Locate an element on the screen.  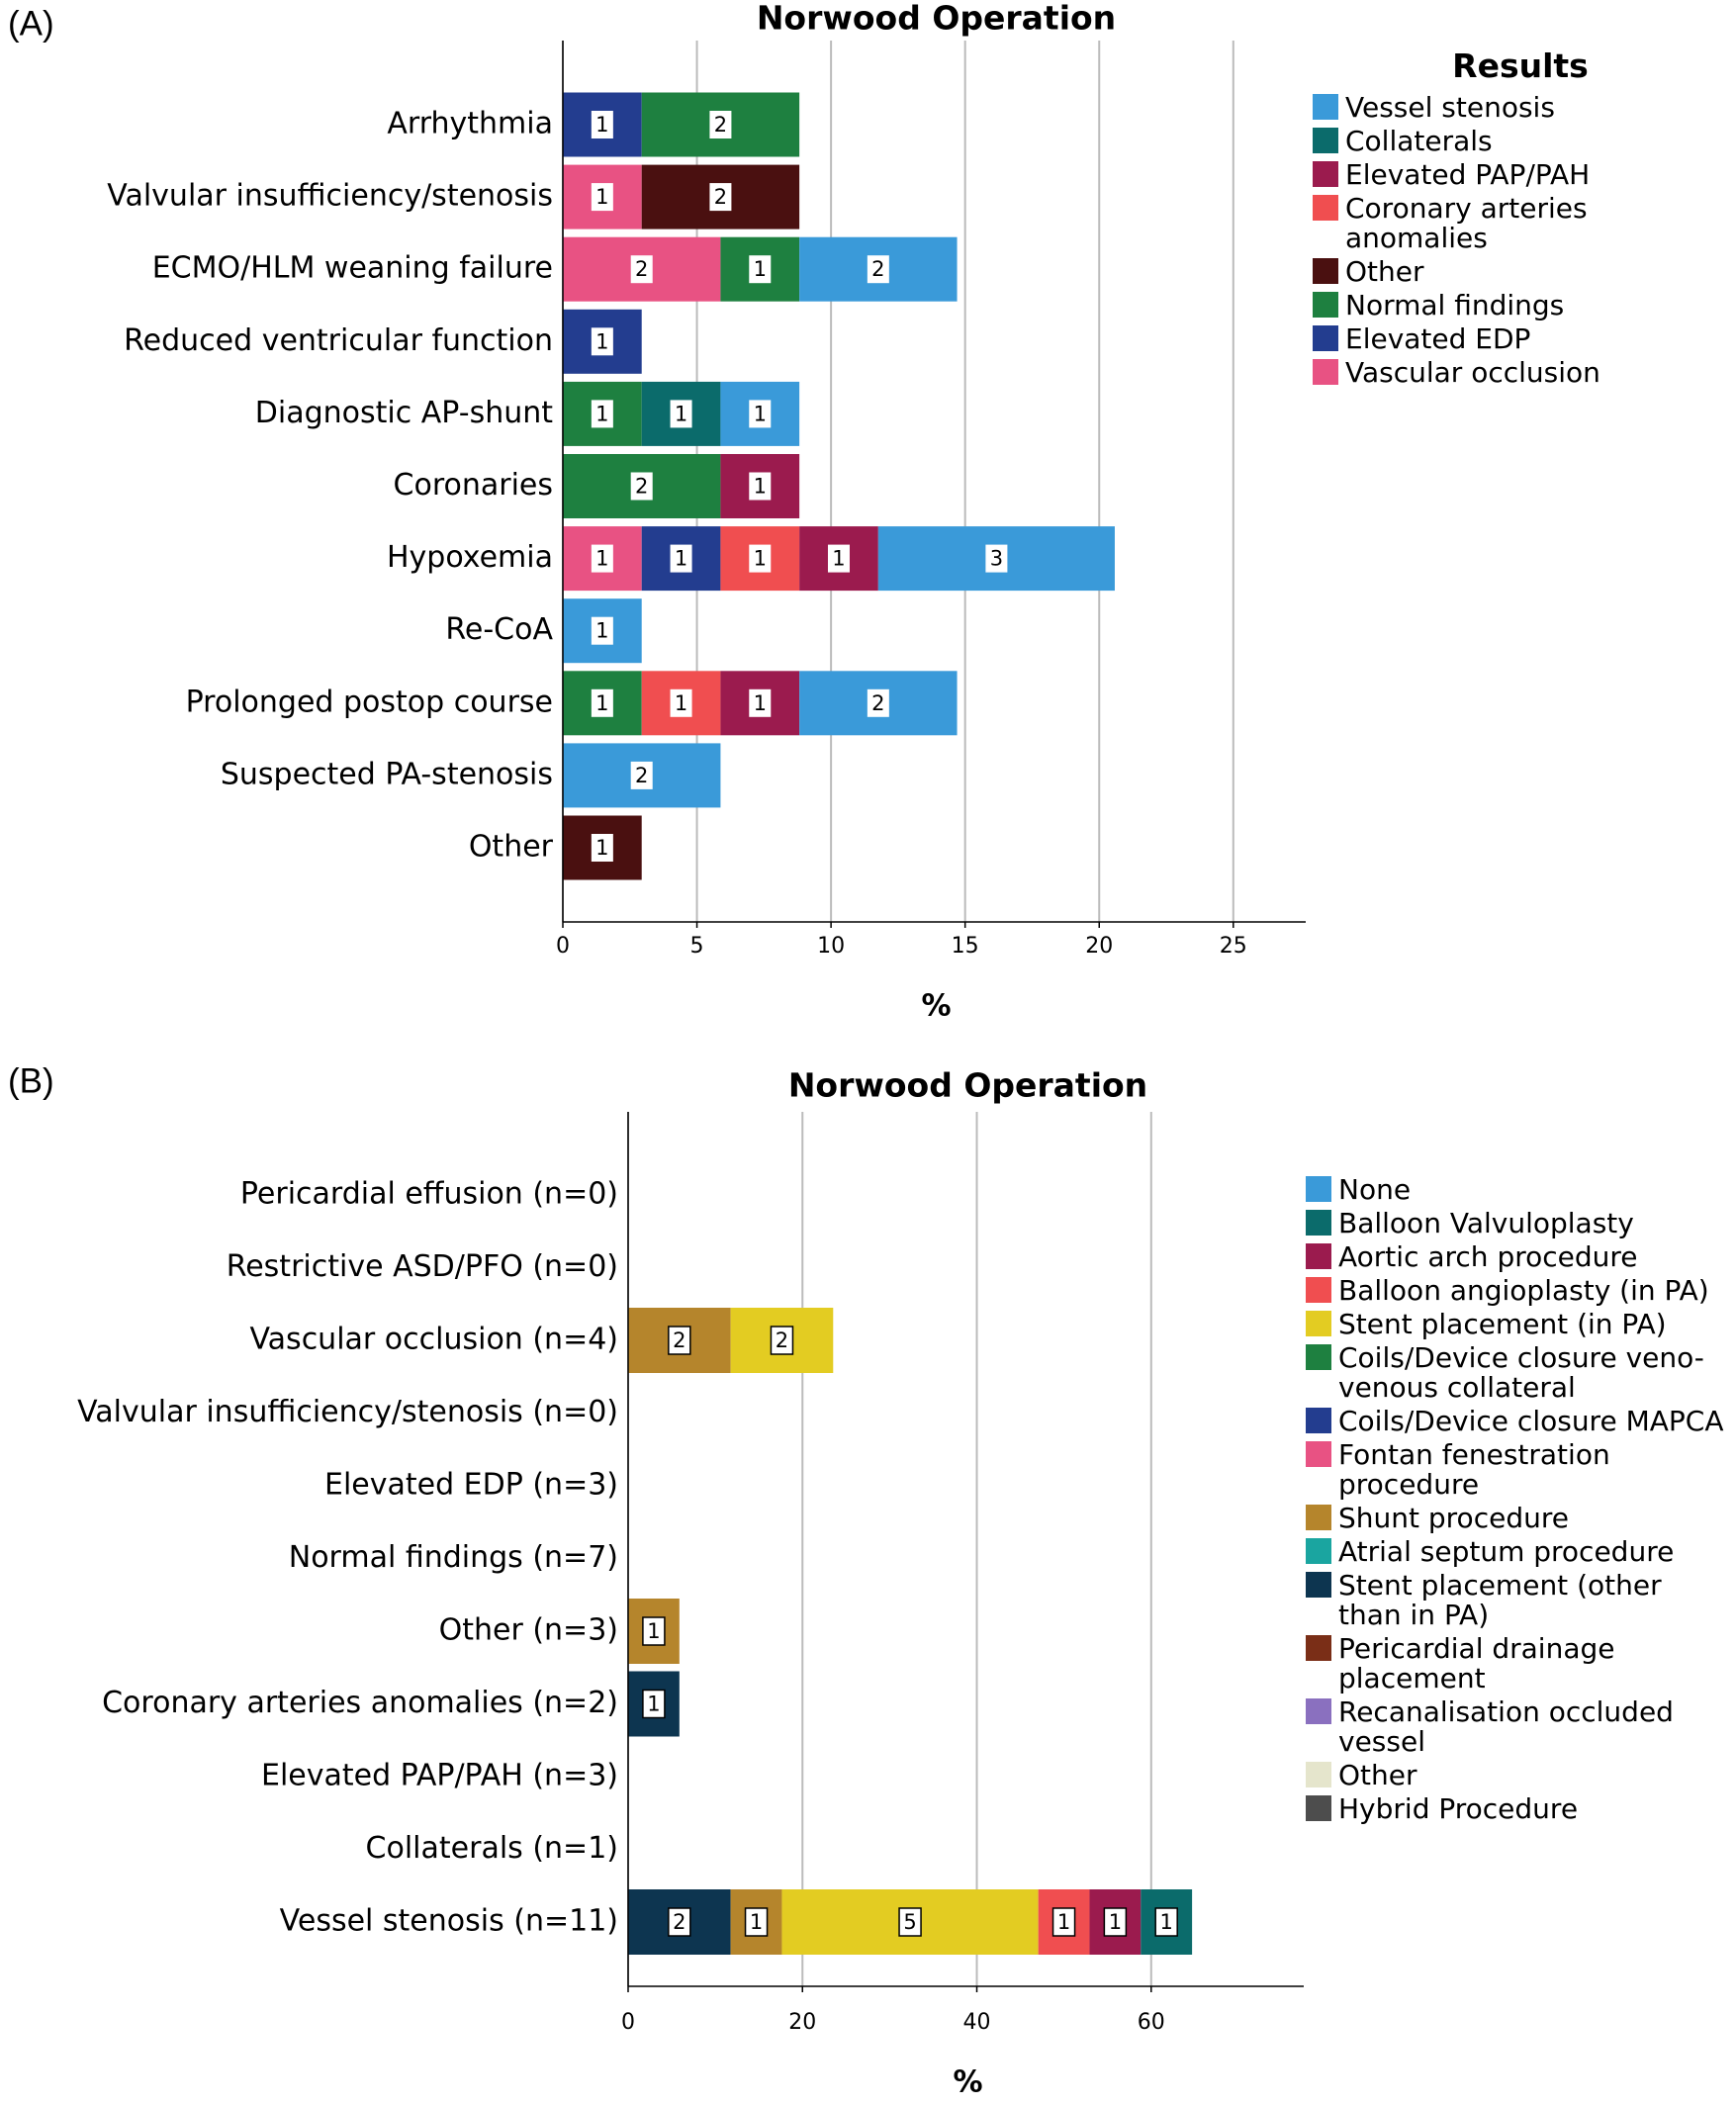
legend-item: Other is located at coordinates (1520, 272).